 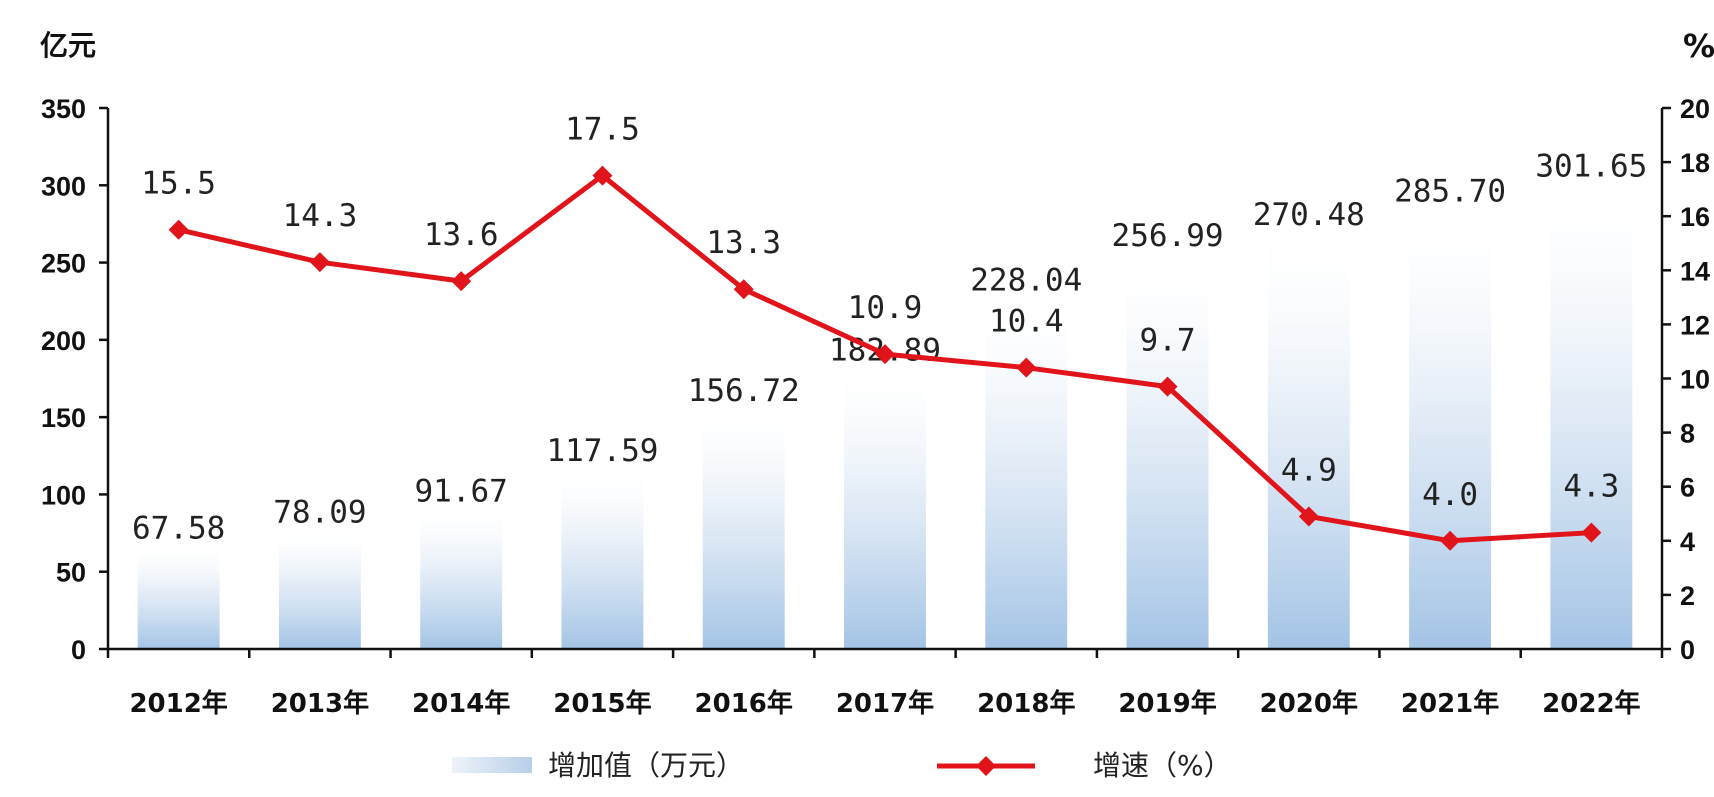 What do you see at coordinates (63, 264) in the screenshot?
I see `left-tick-label: 250` at bounding box center [63, 264].